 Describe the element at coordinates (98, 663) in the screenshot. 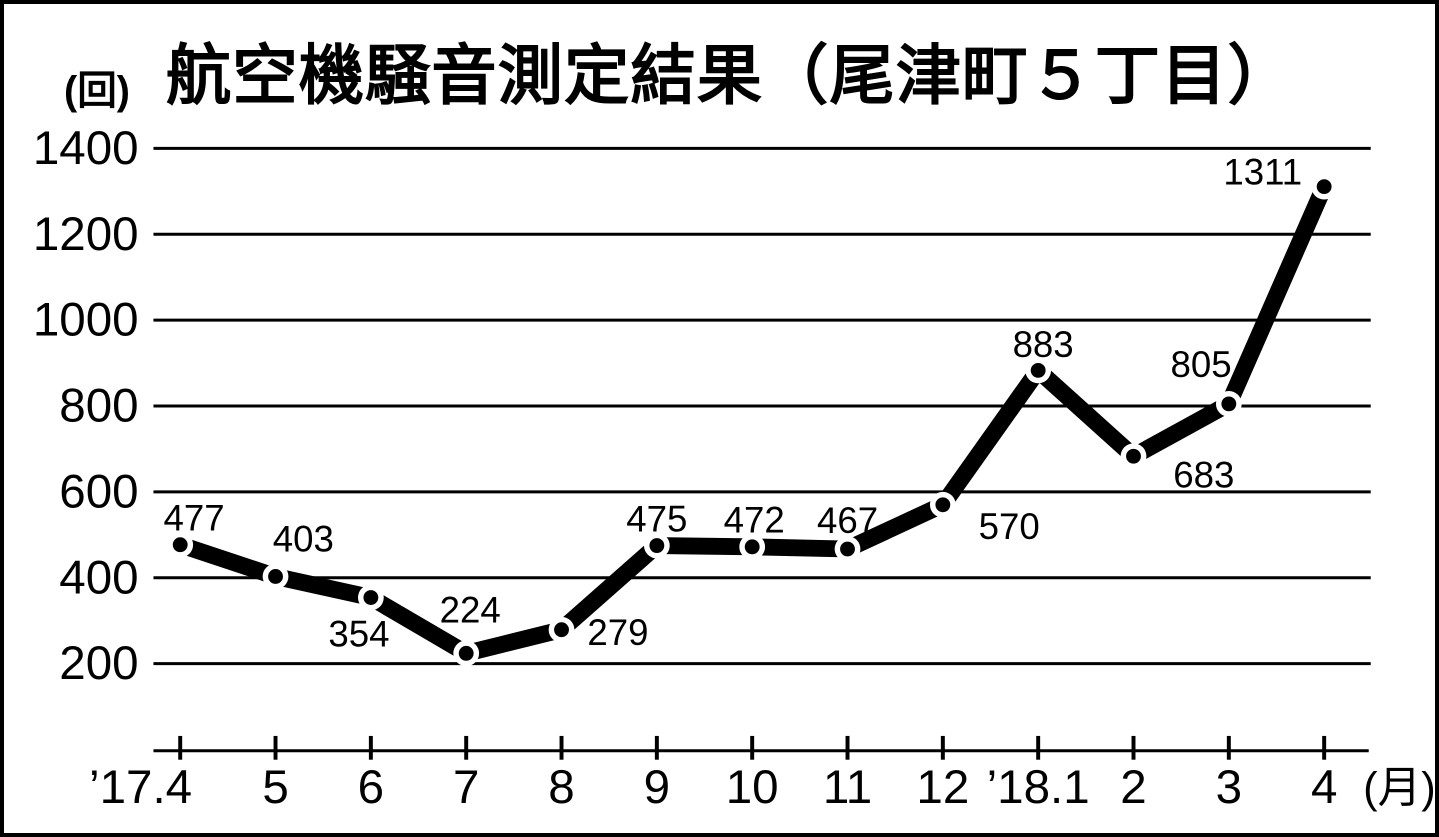

I see `y-axis-tick-label: 200` at that location.